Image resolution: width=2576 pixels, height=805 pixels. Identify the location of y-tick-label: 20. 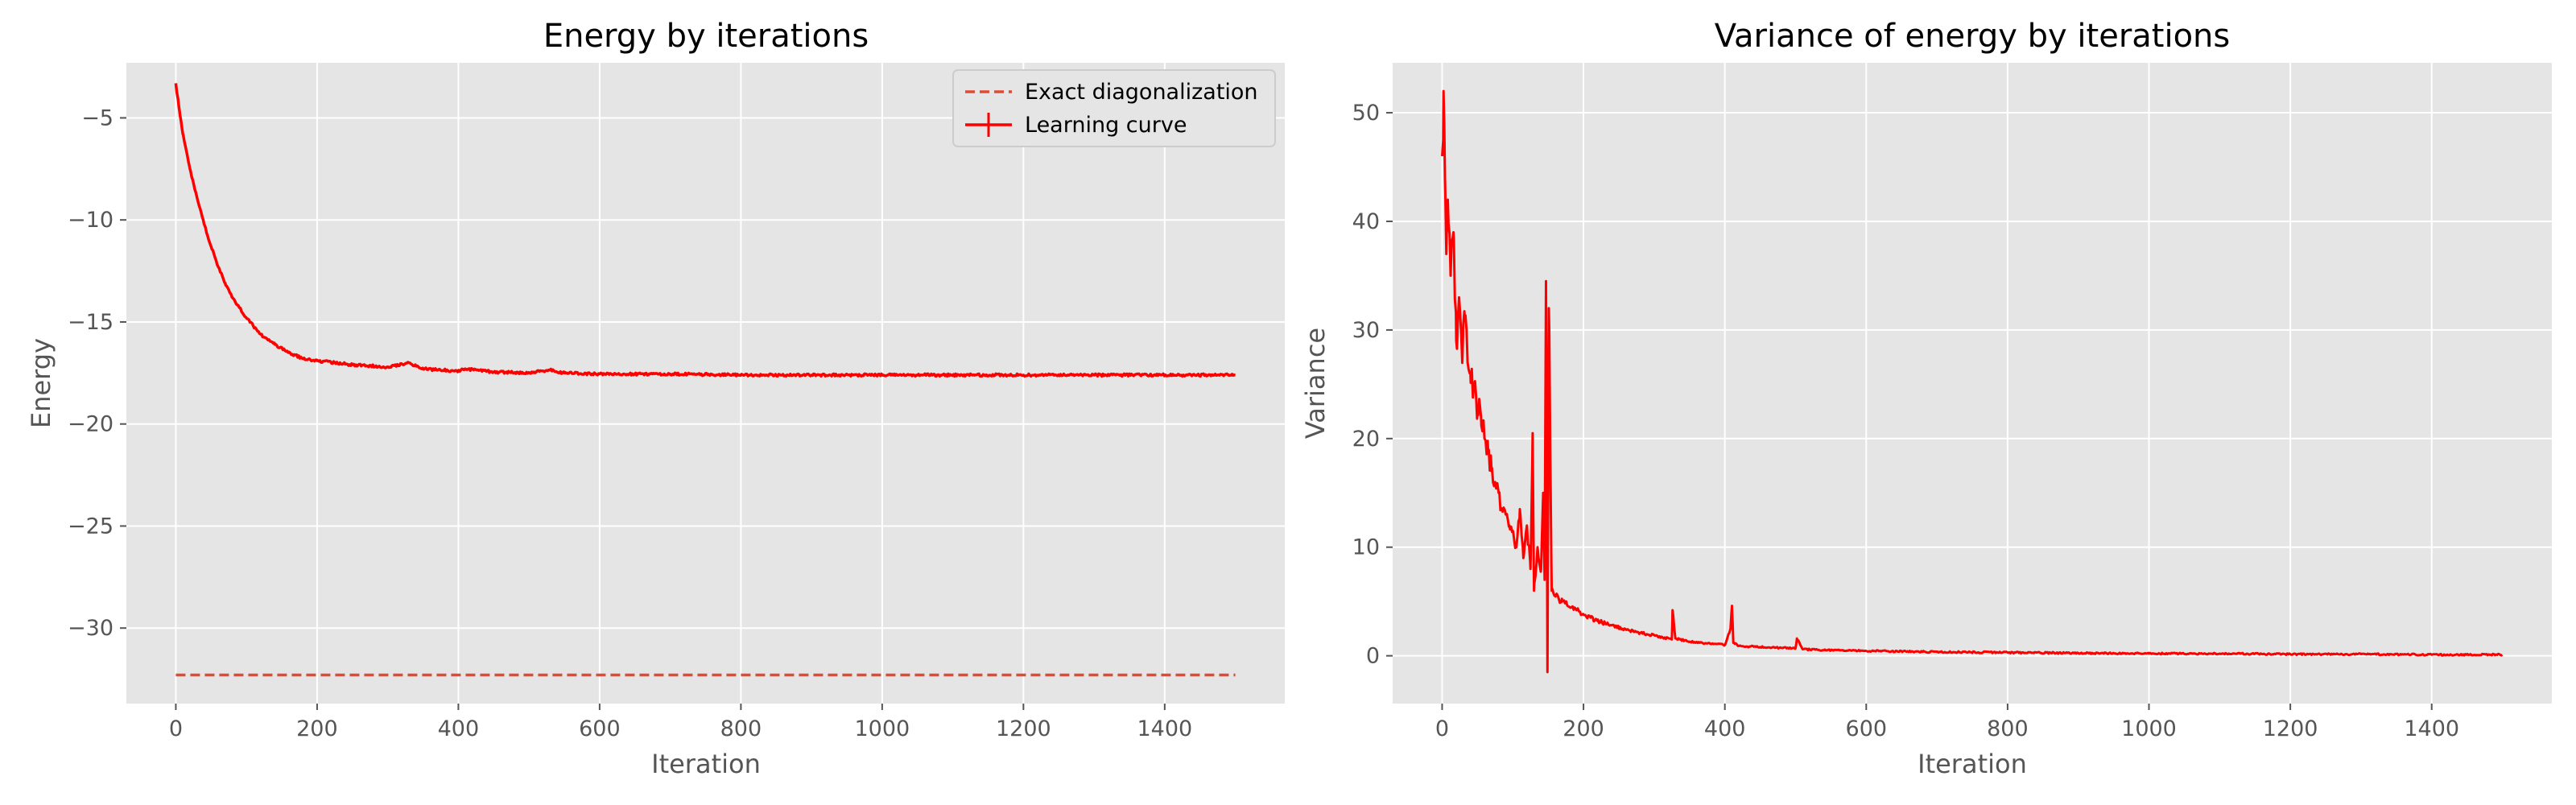
(1366, 439).